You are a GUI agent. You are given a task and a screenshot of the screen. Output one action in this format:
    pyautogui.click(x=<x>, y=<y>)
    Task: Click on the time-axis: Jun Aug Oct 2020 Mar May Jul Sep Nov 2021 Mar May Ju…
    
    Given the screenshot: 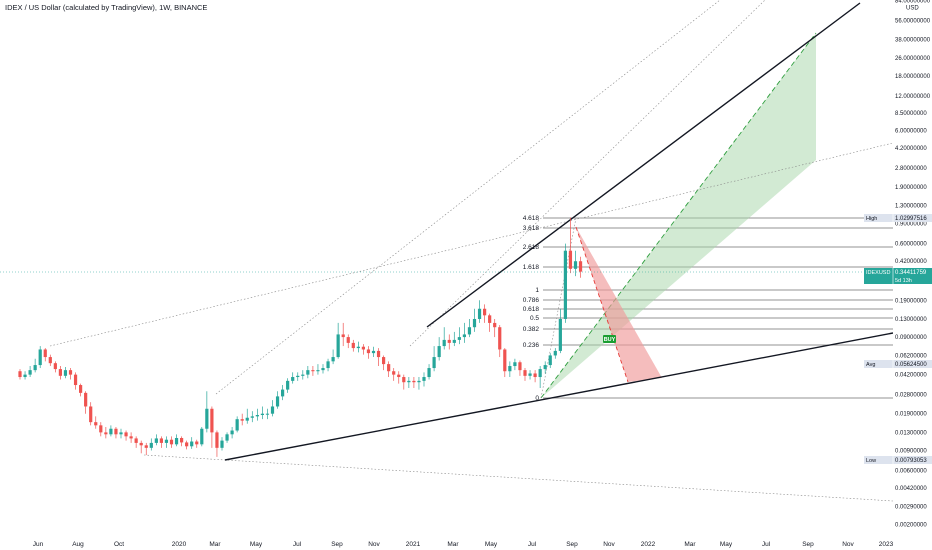 What is the action you would take?
    pyautogui.click(x=463, y=544)
    